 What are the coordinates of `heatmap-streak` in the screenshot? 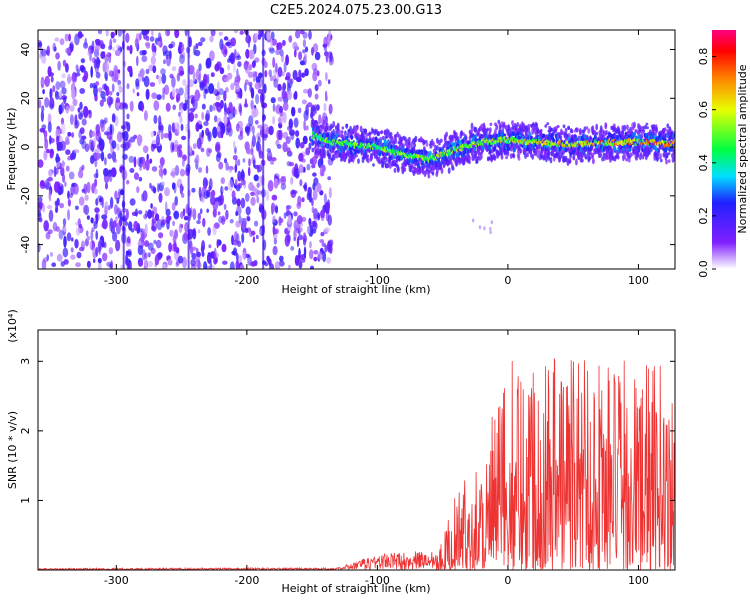 It's located at (188, 149).